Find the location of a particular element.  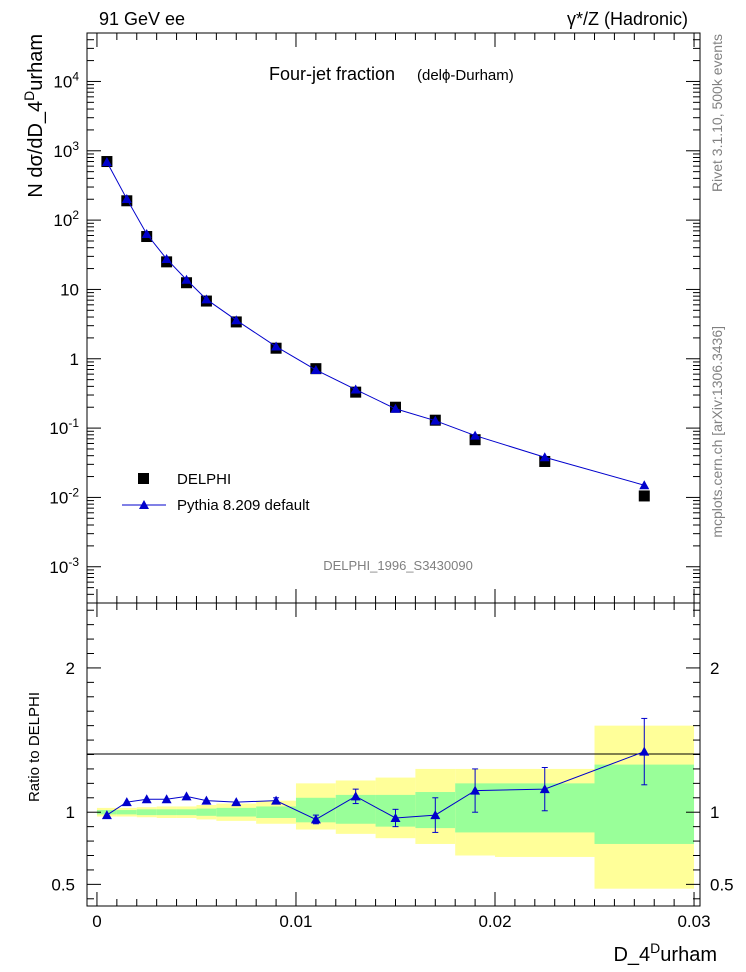

ratio-bands is located at coordinates (395, 807).